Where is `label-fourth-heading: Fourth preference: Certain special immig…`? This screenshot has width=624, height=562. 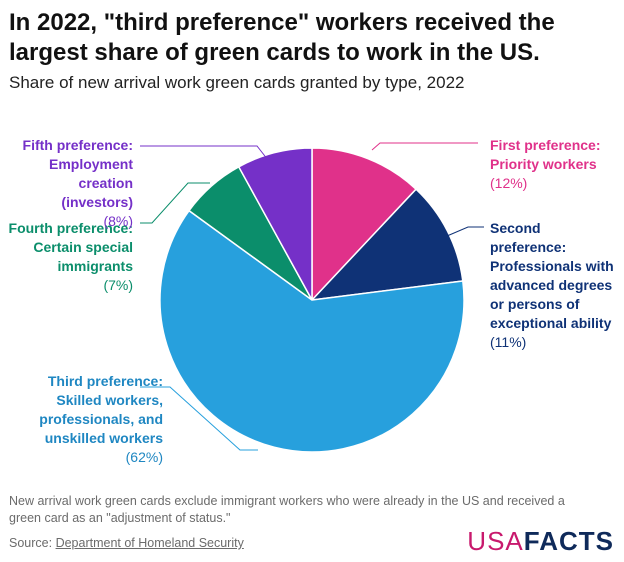 label-fourth-heading: Fourth preference: Certain special immig… is located at coordinates (70, 247).